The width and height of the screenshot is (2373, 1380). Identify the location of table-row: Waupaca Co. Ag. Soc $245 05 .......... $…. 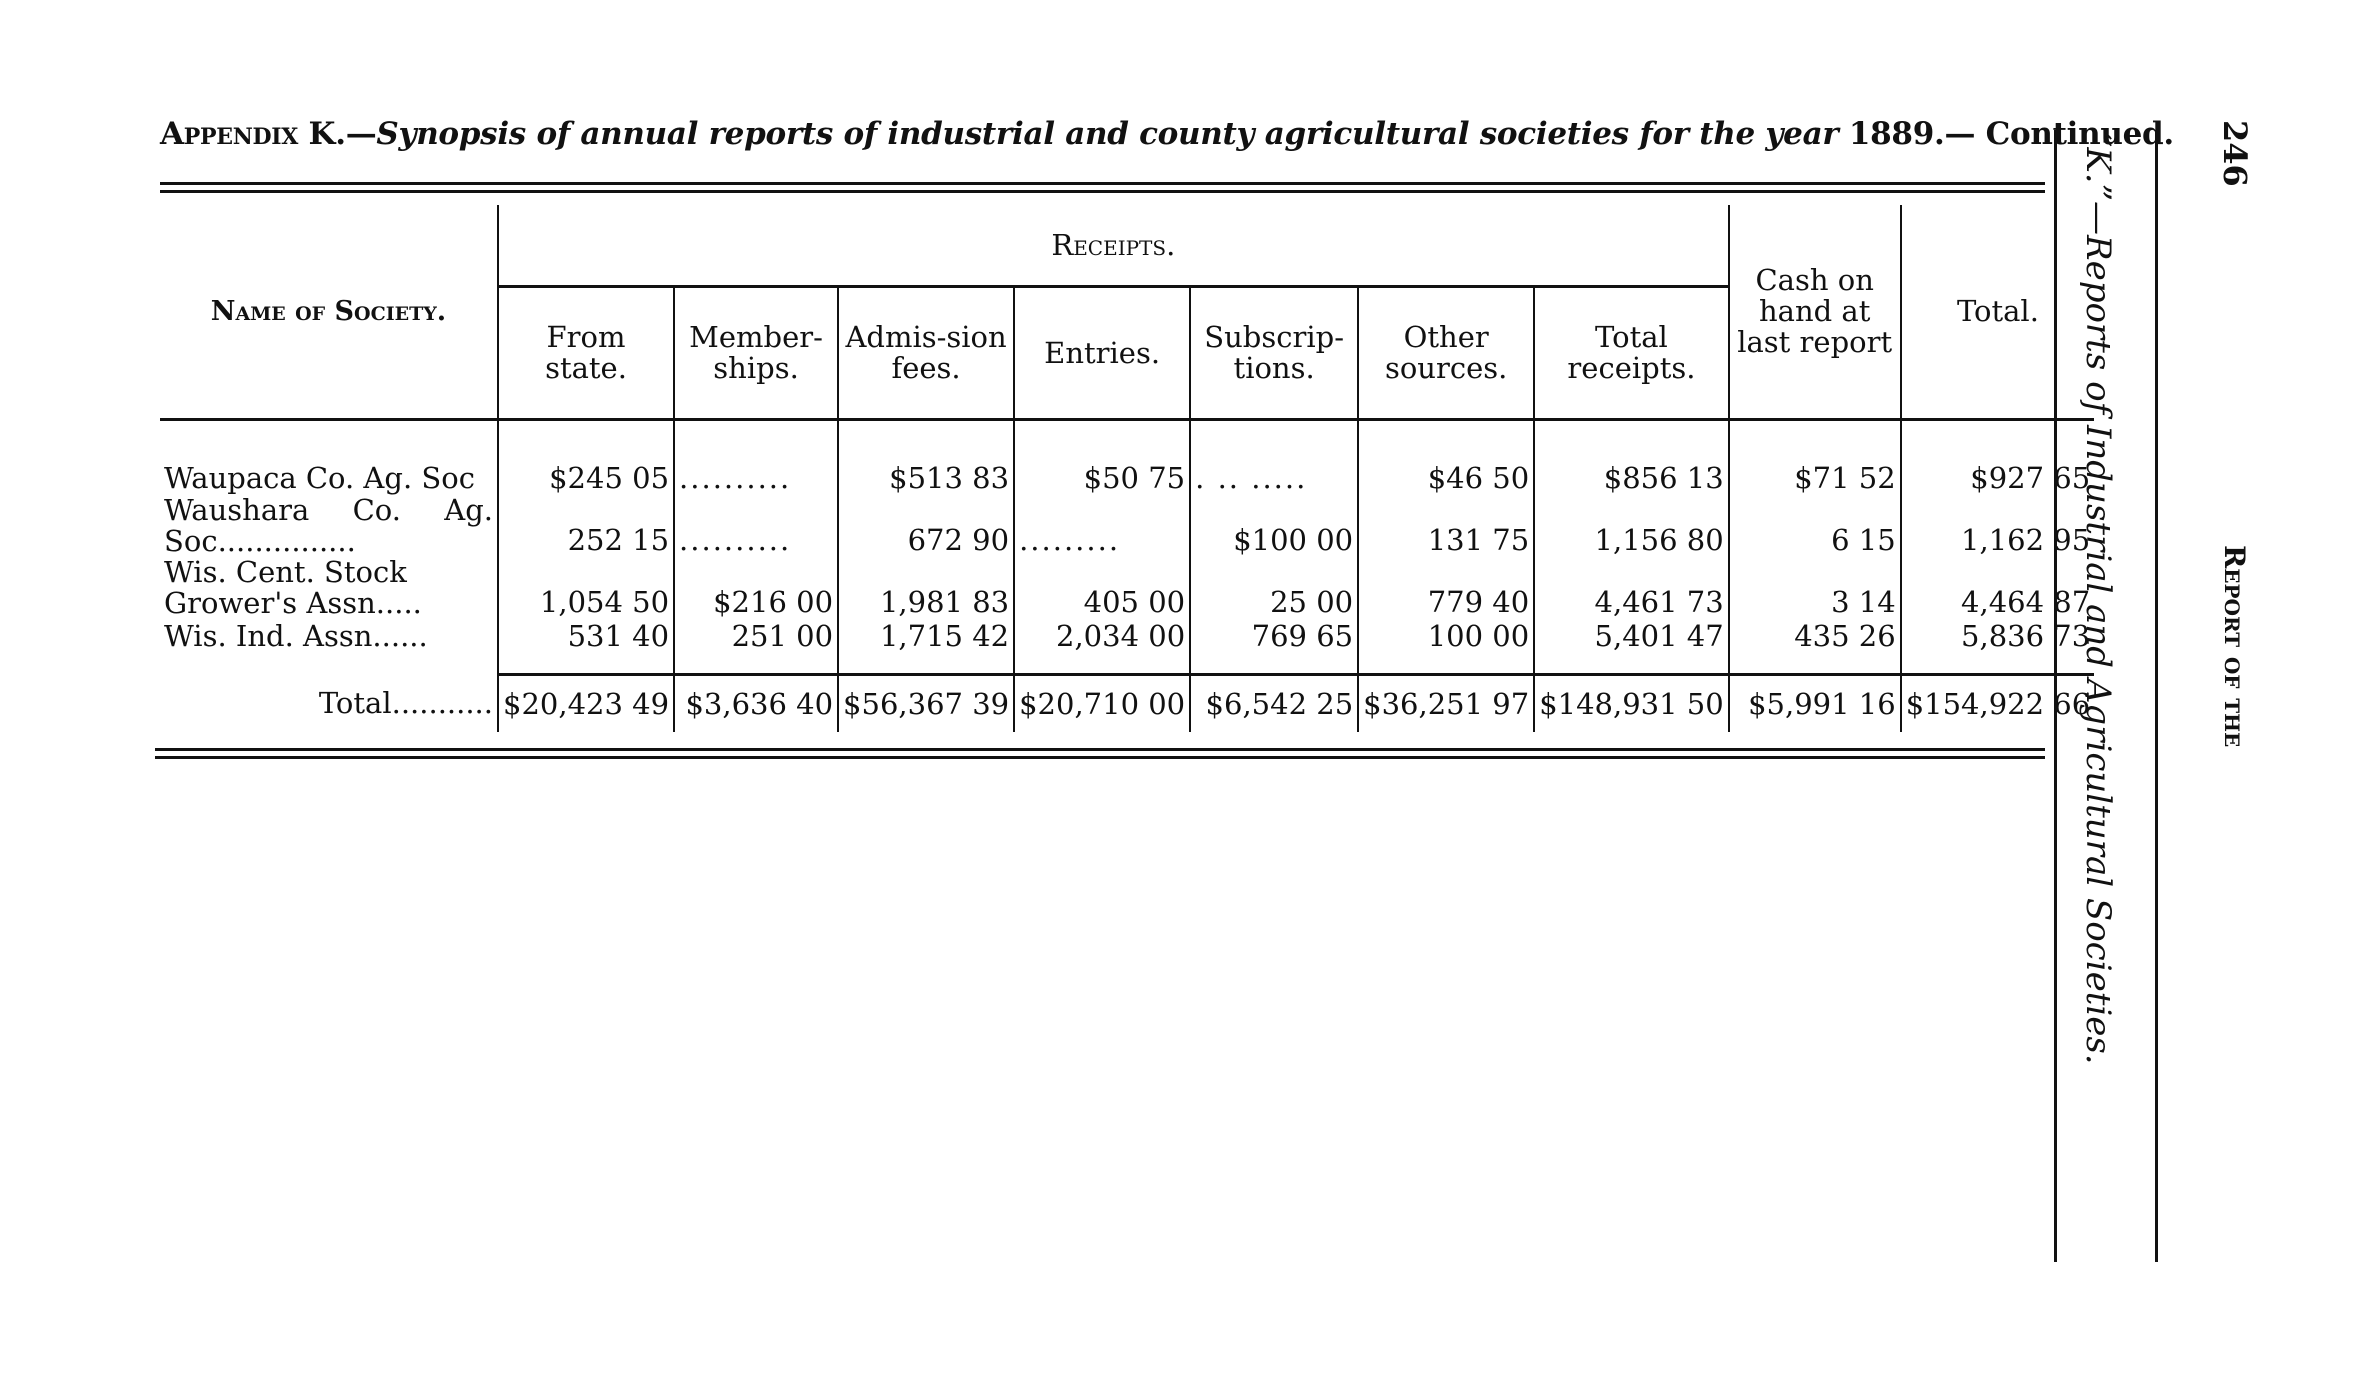
(1127, 477).